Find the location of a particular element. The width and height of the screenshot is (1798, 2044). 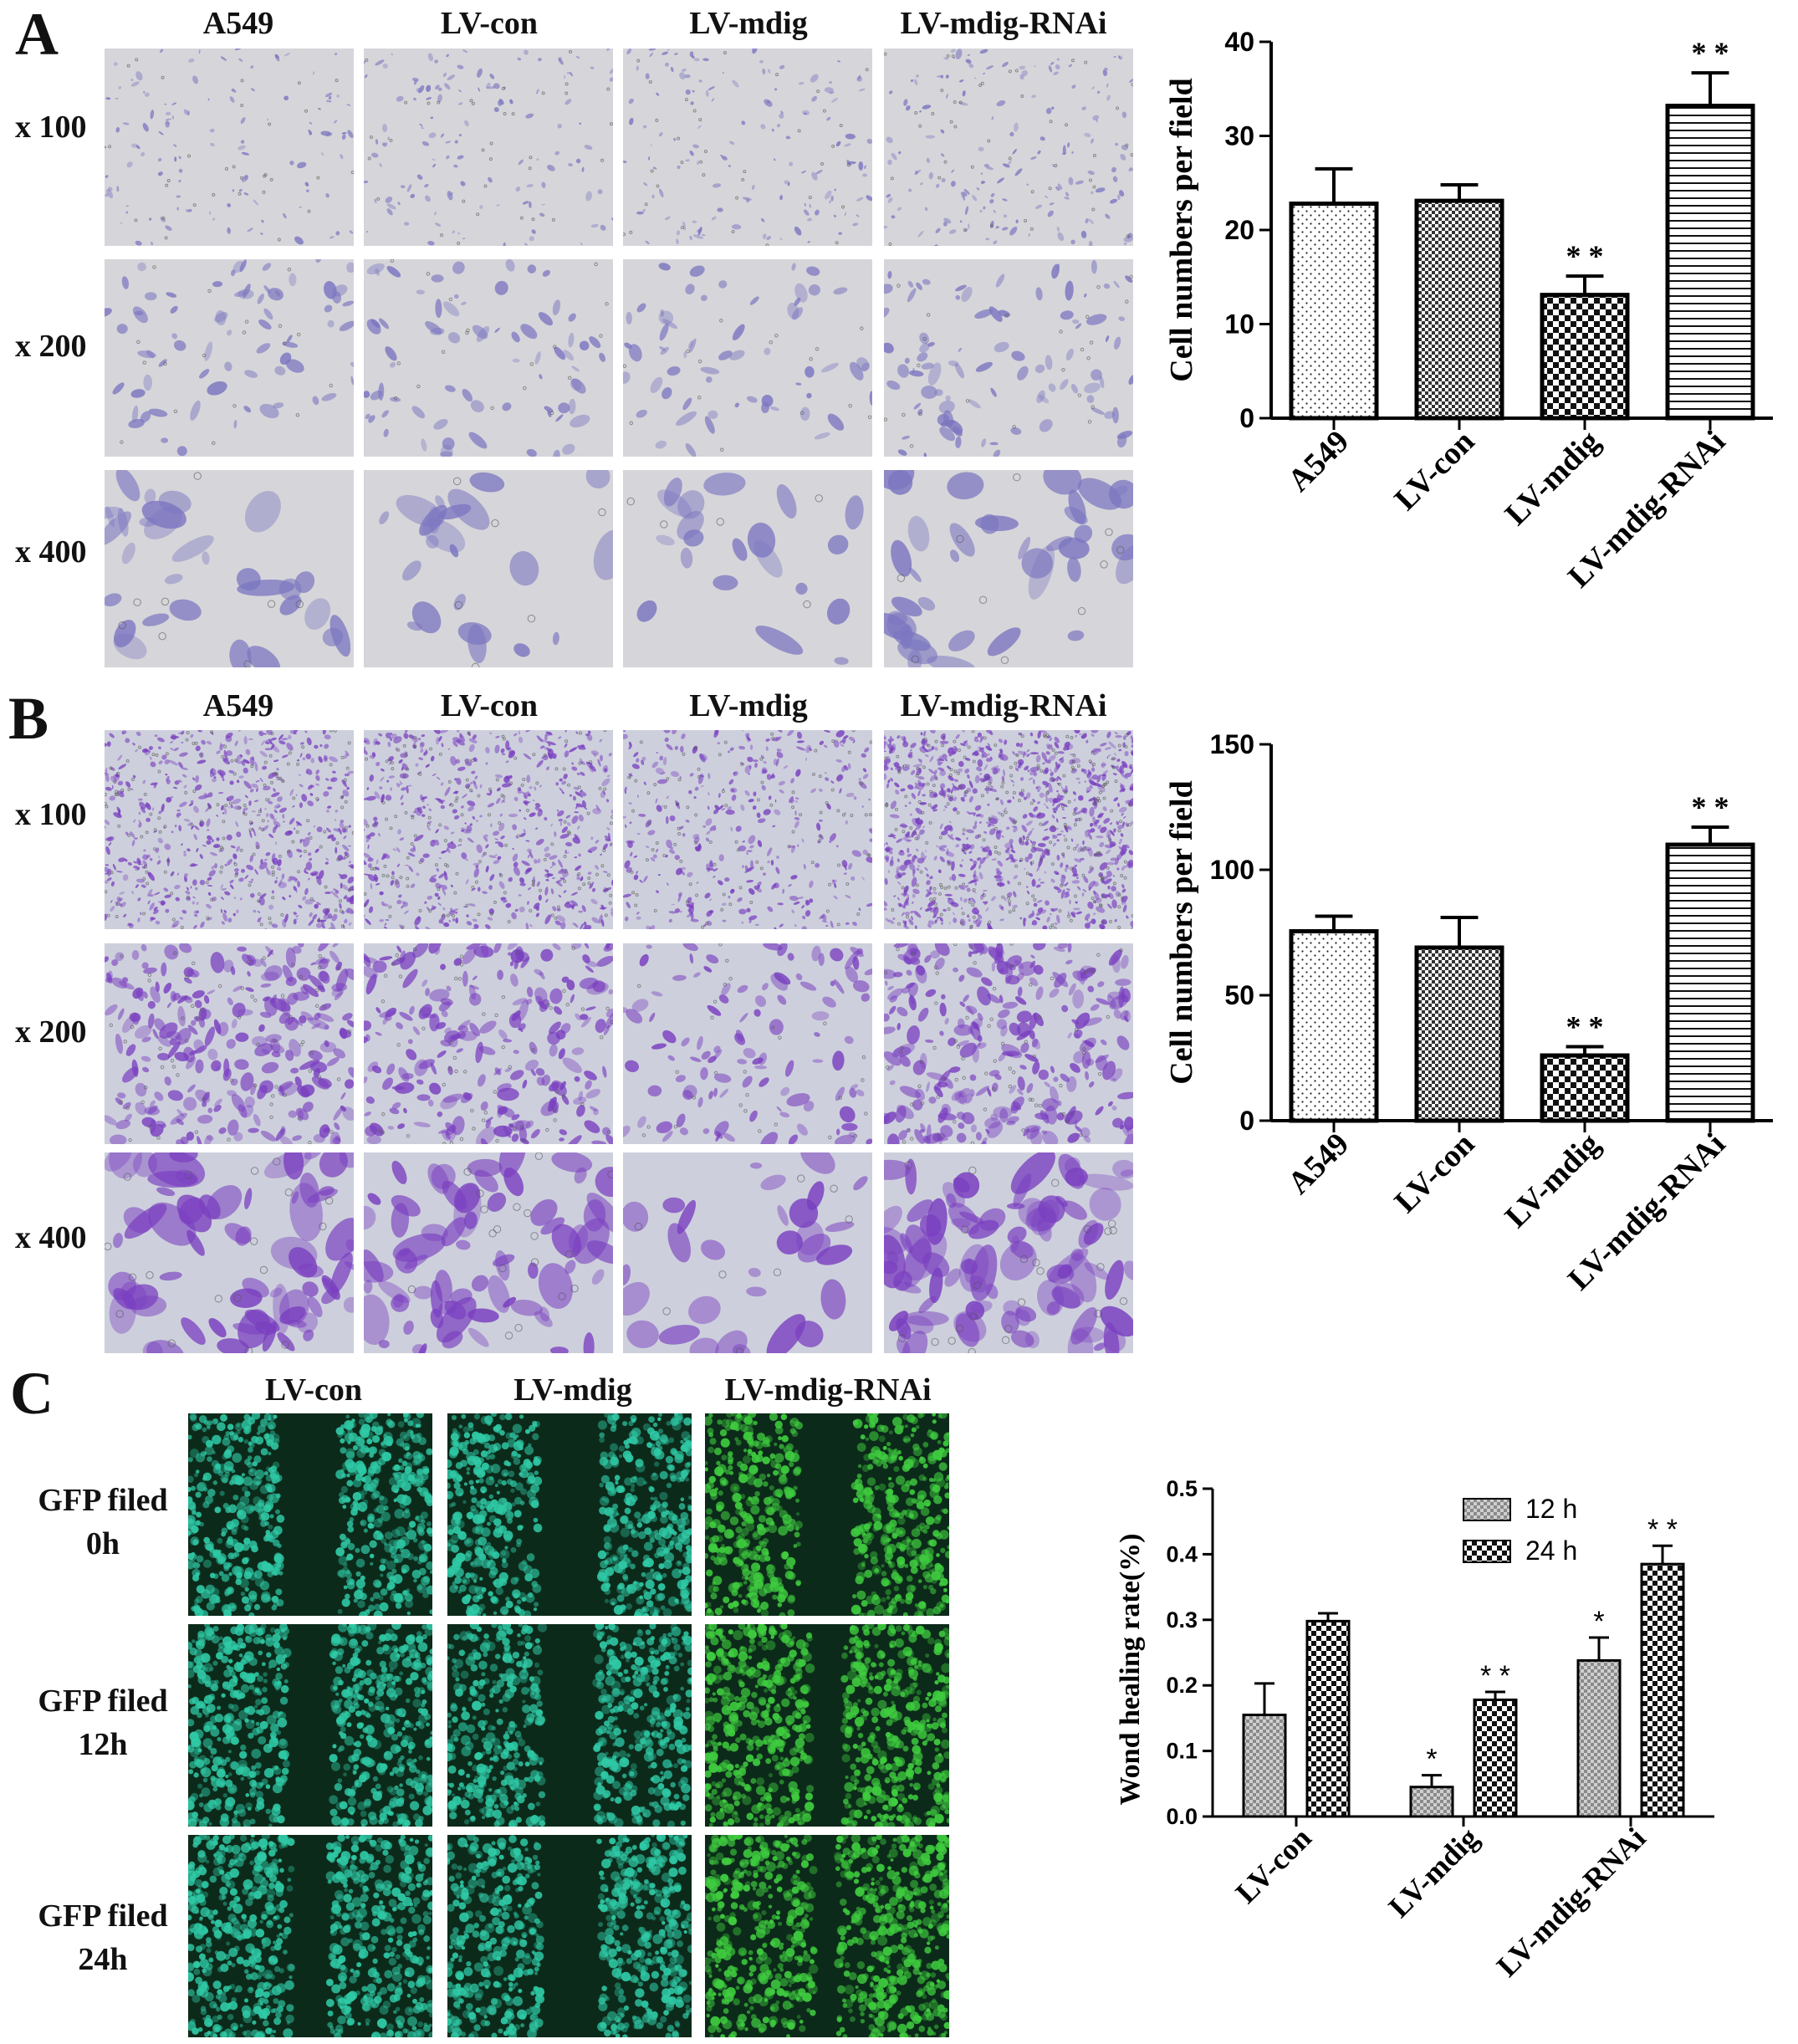

panel-b-row-header: x 400 is located at coordinates (51, 1237).